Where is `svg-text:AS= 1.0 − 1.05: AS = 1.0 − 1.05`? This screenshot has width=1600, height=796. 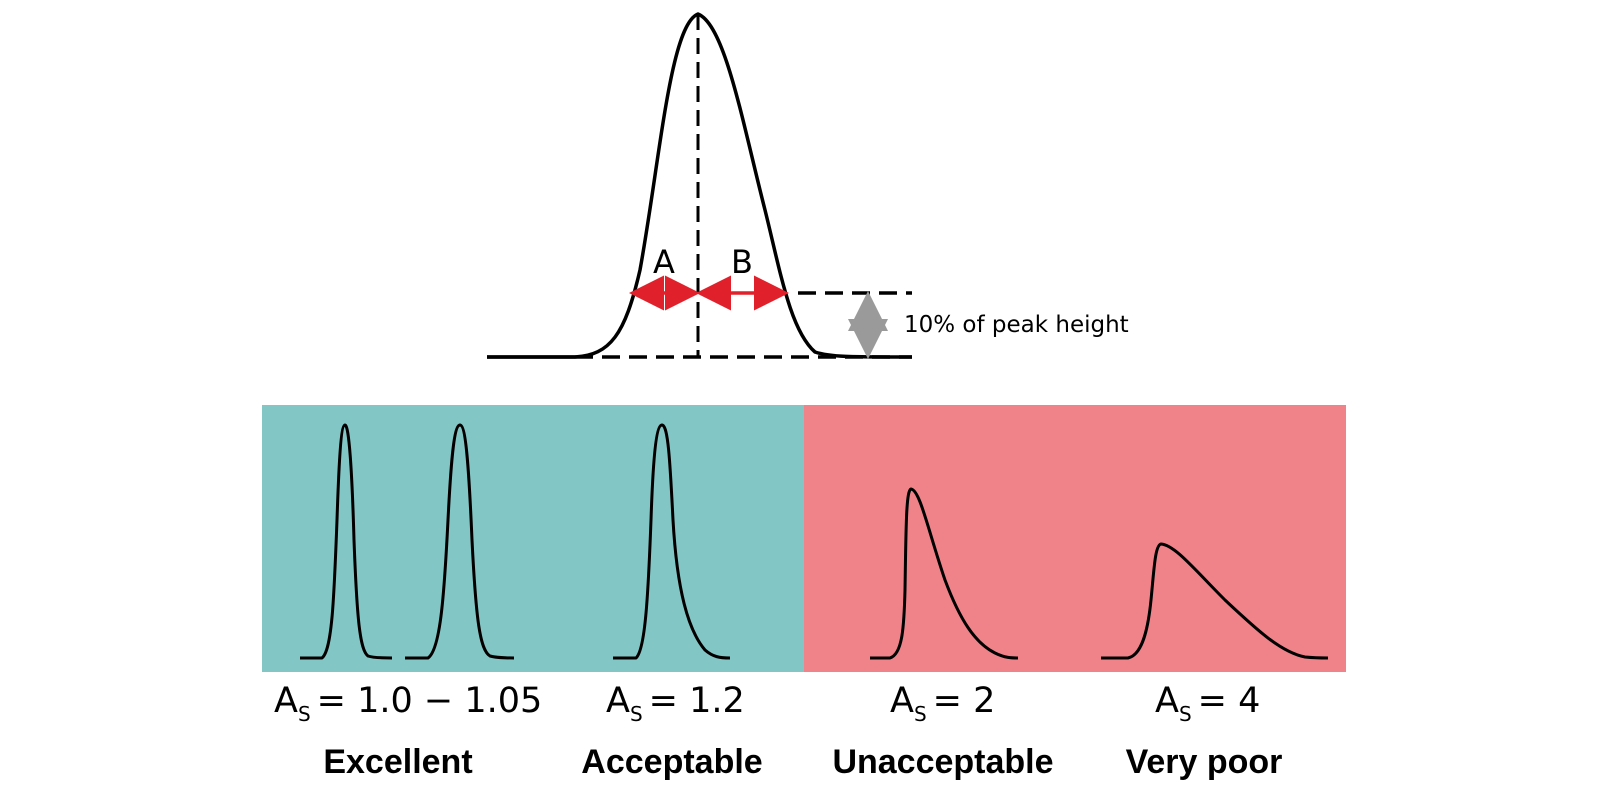 svg-text:AS= 1.0 − 1.05: AS = 1.0 − 1.05 is located at coordinates (408, 703).